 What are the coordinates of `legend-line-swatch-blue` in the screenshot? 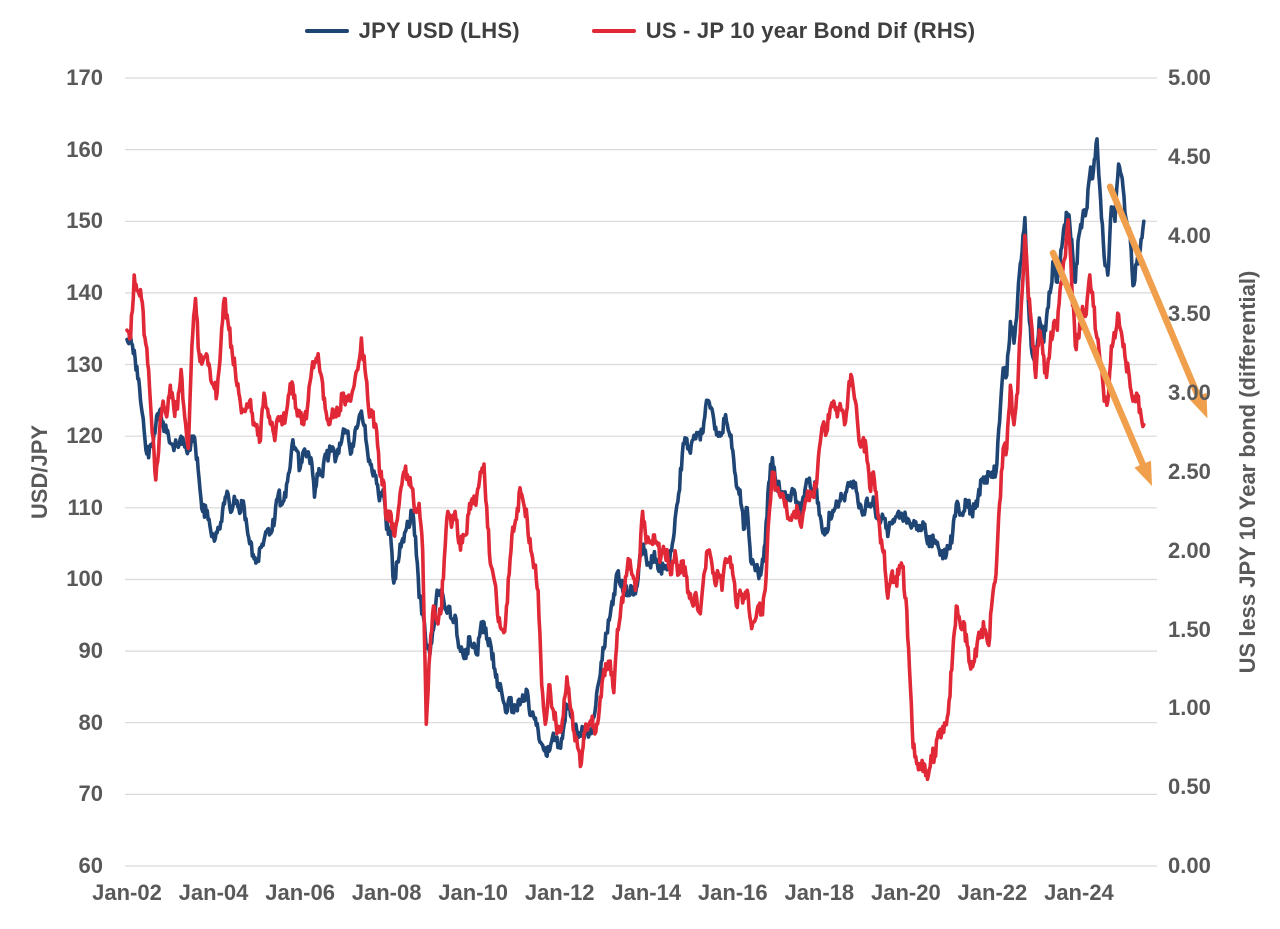 It's located at (326, 31).